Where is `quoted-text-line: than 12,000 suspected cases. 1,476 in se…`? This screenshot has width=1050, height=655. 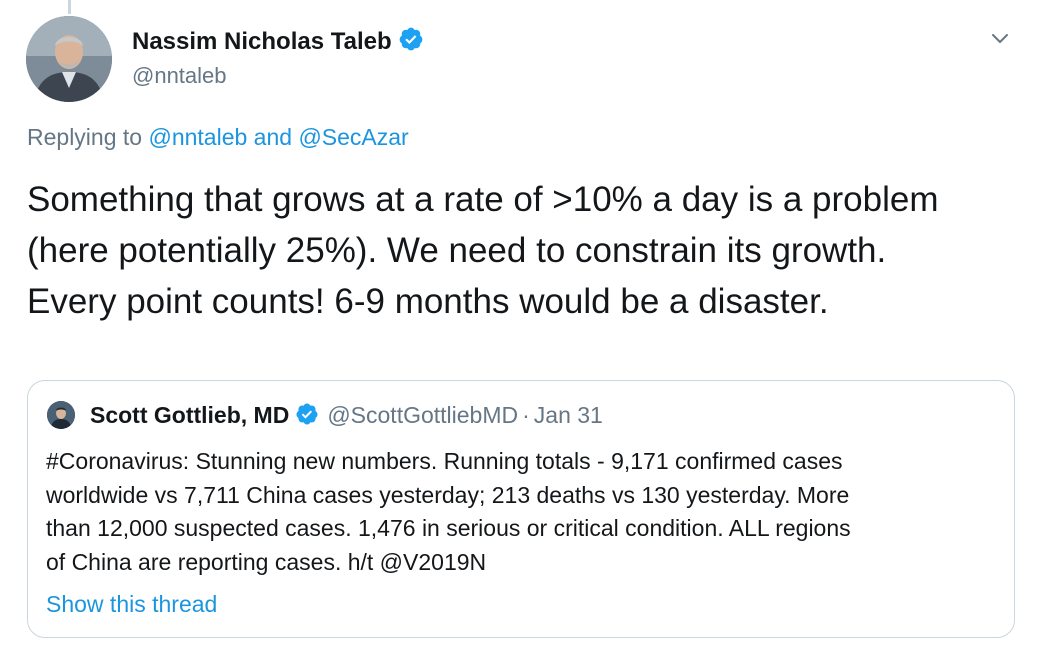 quoted-text-line: than 12,000 suspected cases. 1,476 in se… is located at coordinates (448, 528).